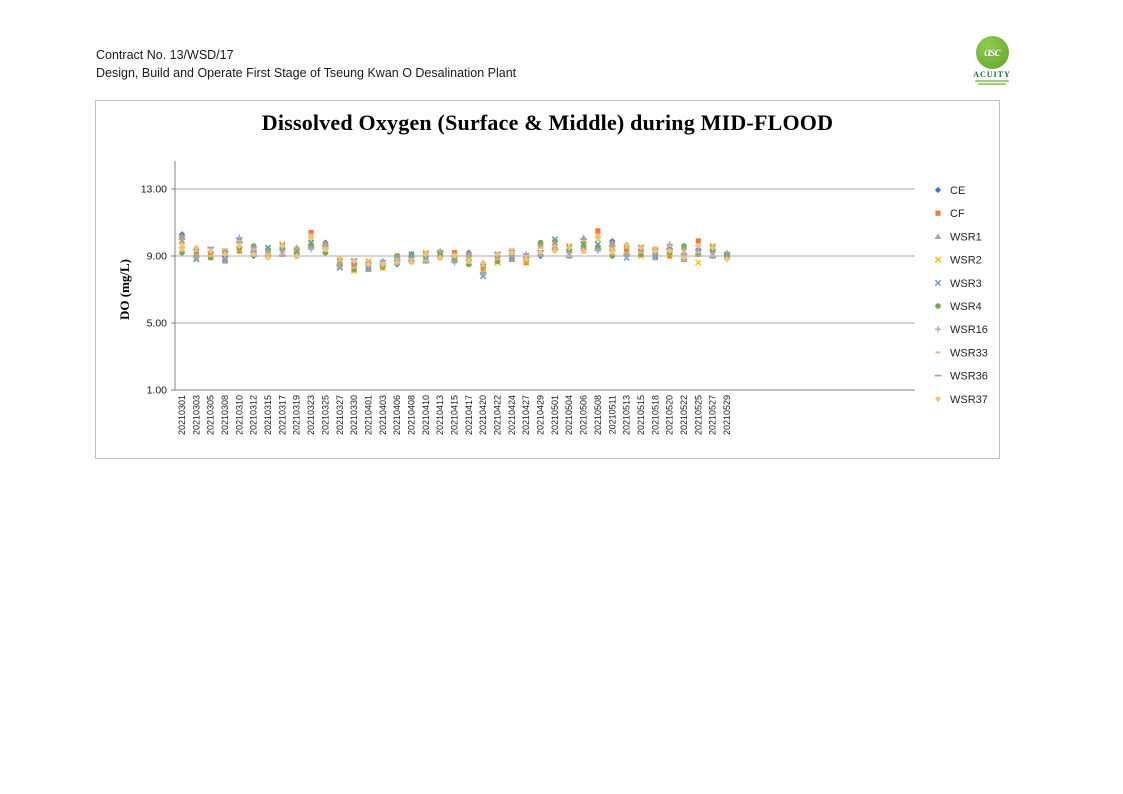  What do you see at coordinates (969, 330) in the screenshot?
I see `legend-label-WSR16: WSR16` at bounding box center [969, 330].